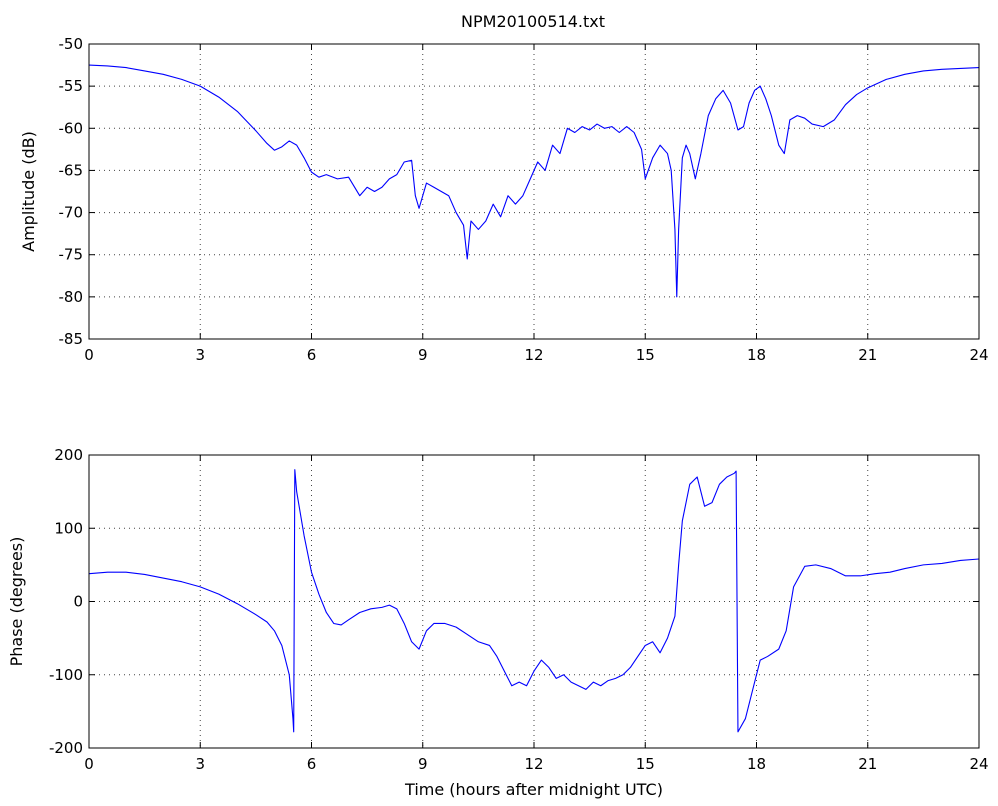 This screenshot has width=998, height=806. Describe the element at coordinates (312, 764) in the screenshot. I see `phase-xtick-label-2: 6` at that location.